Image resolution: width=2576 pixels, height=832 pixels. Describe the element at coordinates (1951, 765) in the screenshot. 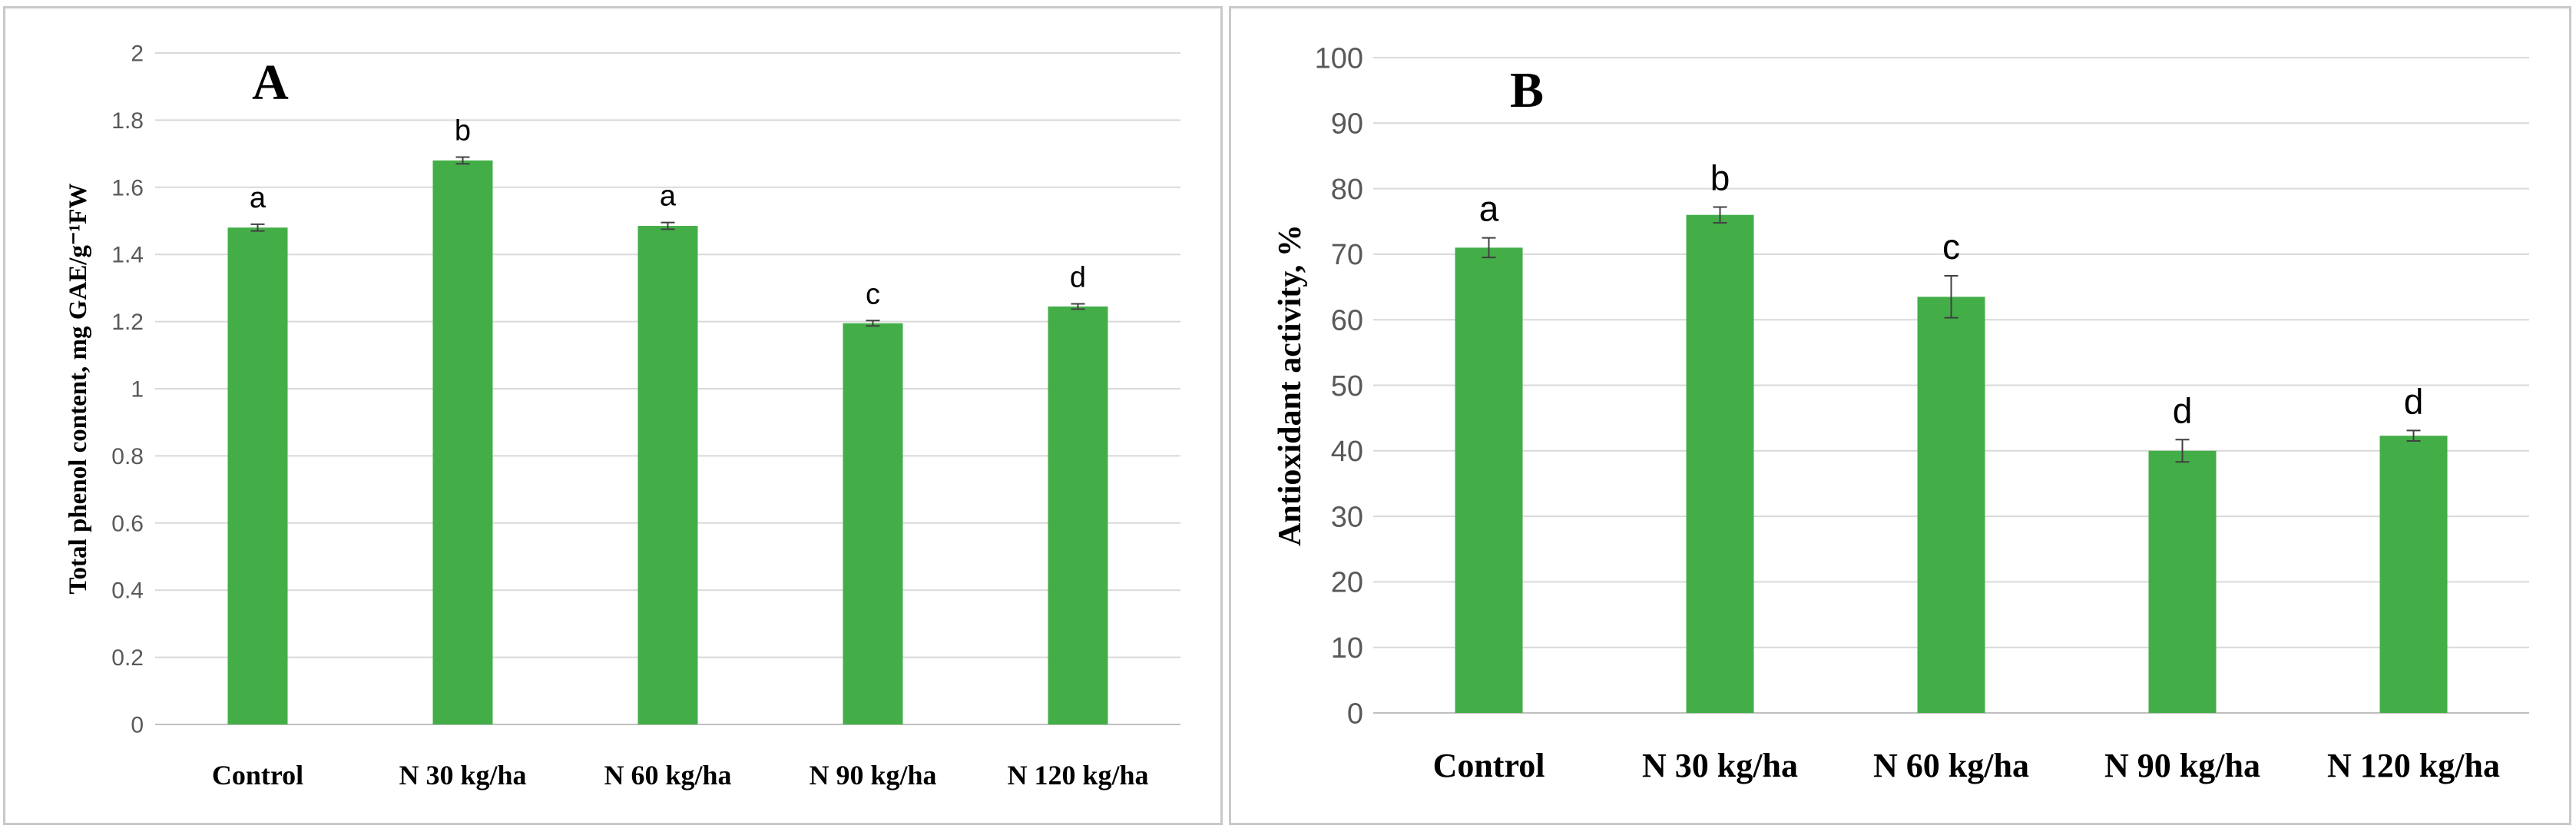

I see `chart-b-x-tick-label: N 60 kg/ha` at that location.